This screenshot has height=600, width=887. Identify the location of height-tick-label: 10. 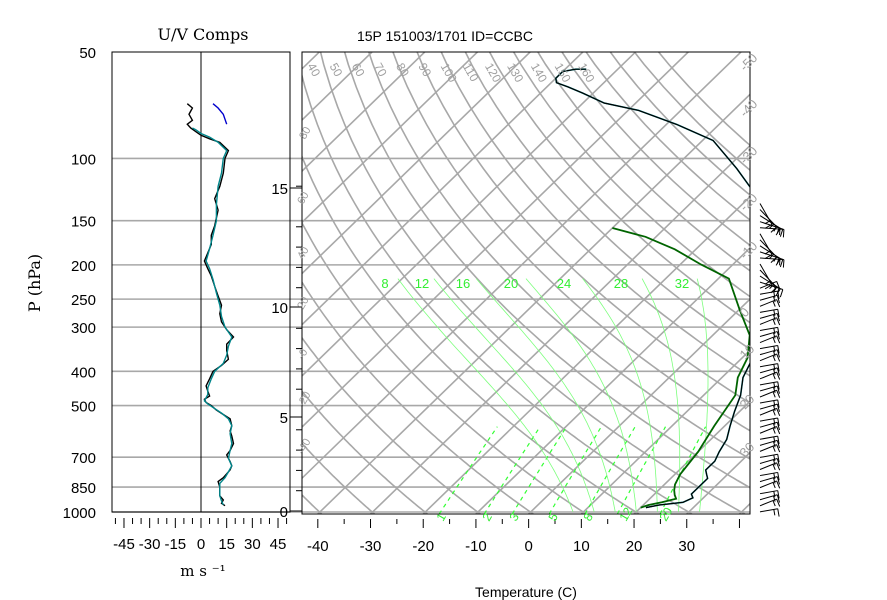
(279, 308).